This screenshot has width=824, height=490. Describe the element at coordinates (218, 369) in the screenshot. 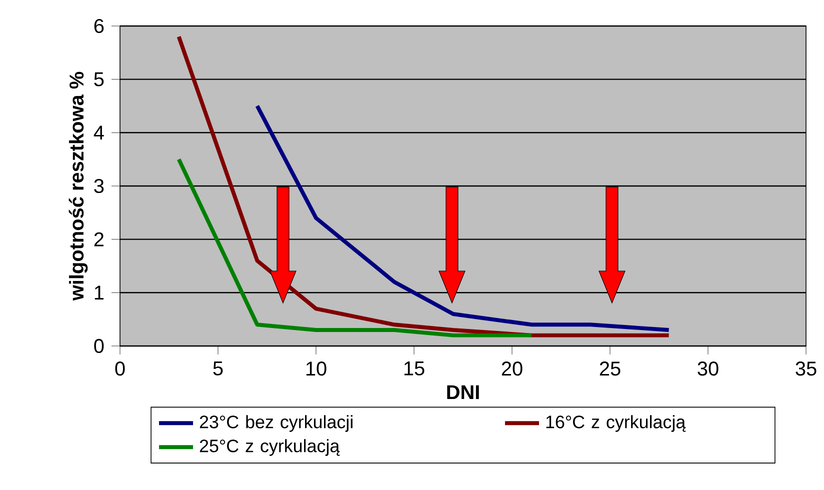

I see `x-tick-label: 5` at that location.